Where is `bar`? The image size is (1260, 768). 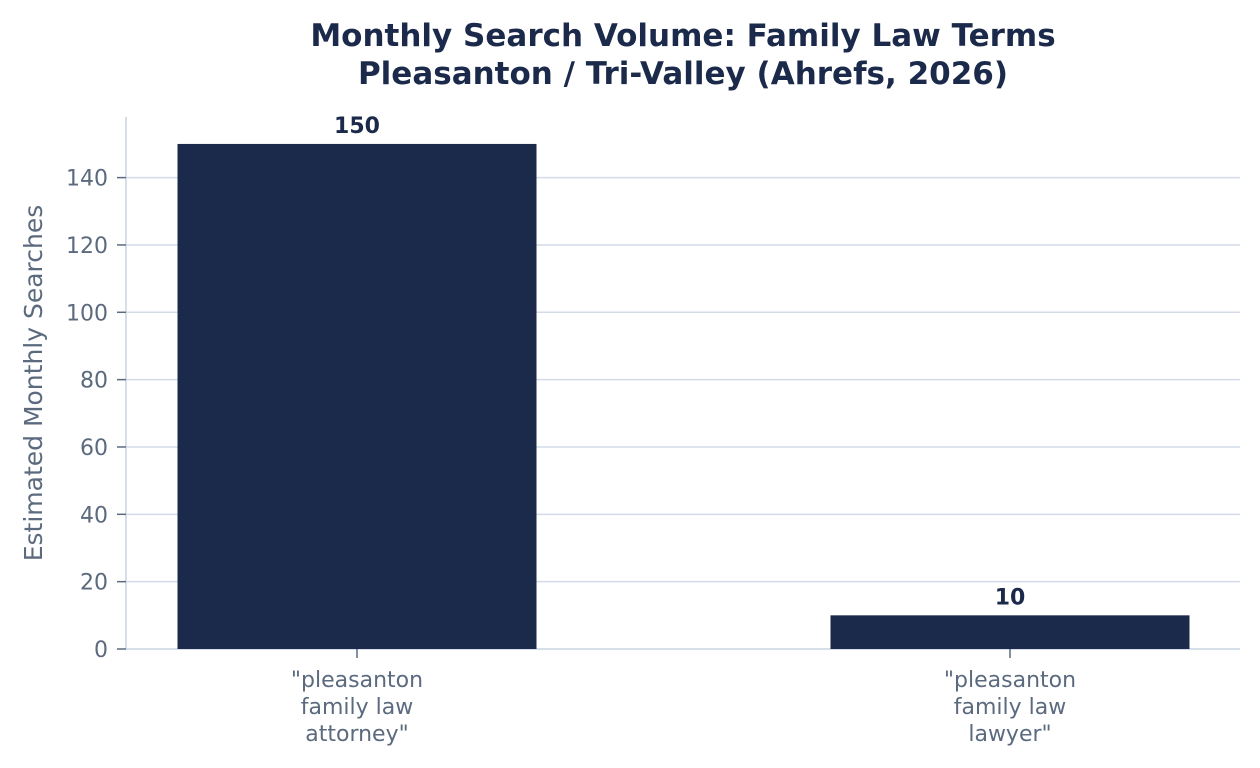
bar is located at coordinates (1010, 632).